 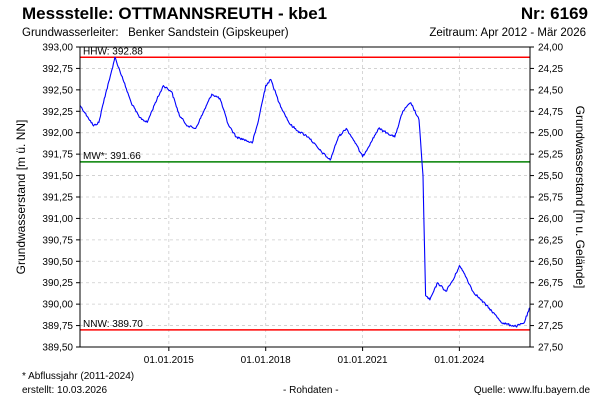 What do you see at coordinates (113, 51) in the screenshot?
I see `reference-label-hhw: HHW: 392.88` at bounding box center [113, 51].